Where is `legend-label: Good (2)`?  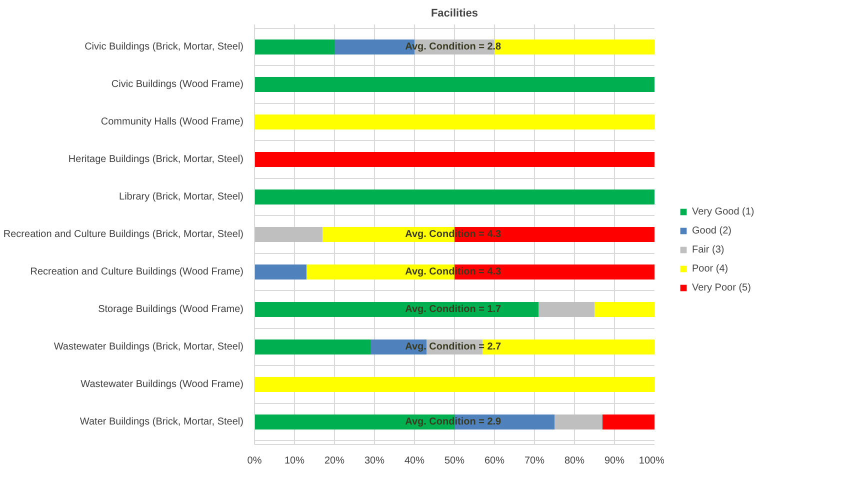 legend-label: Good (2) is located at coordinates (712, 230).